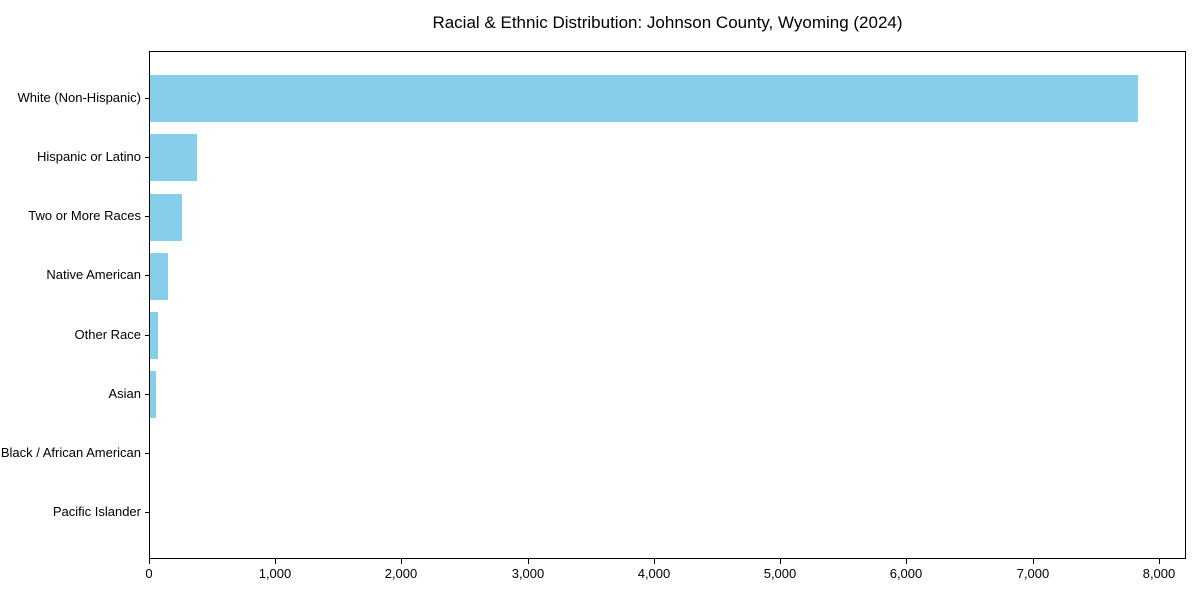 The height and width of the screenshot is (600, 1200). I want to click on y-tick-label: Native American, so click(93, 274).